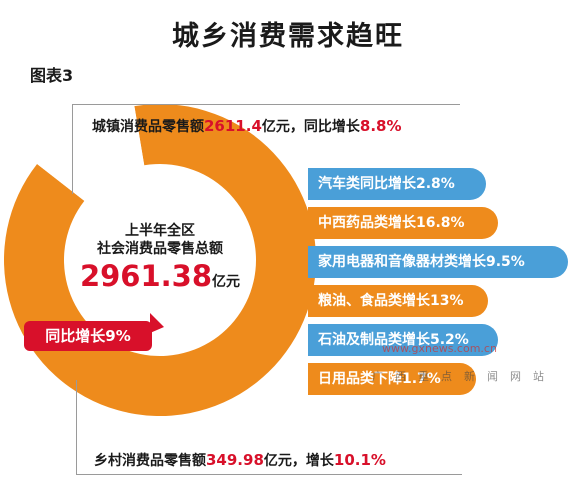 The image size is (576, 484). I want to click on summary-line-1: 上半年全区, so click(160, 231).